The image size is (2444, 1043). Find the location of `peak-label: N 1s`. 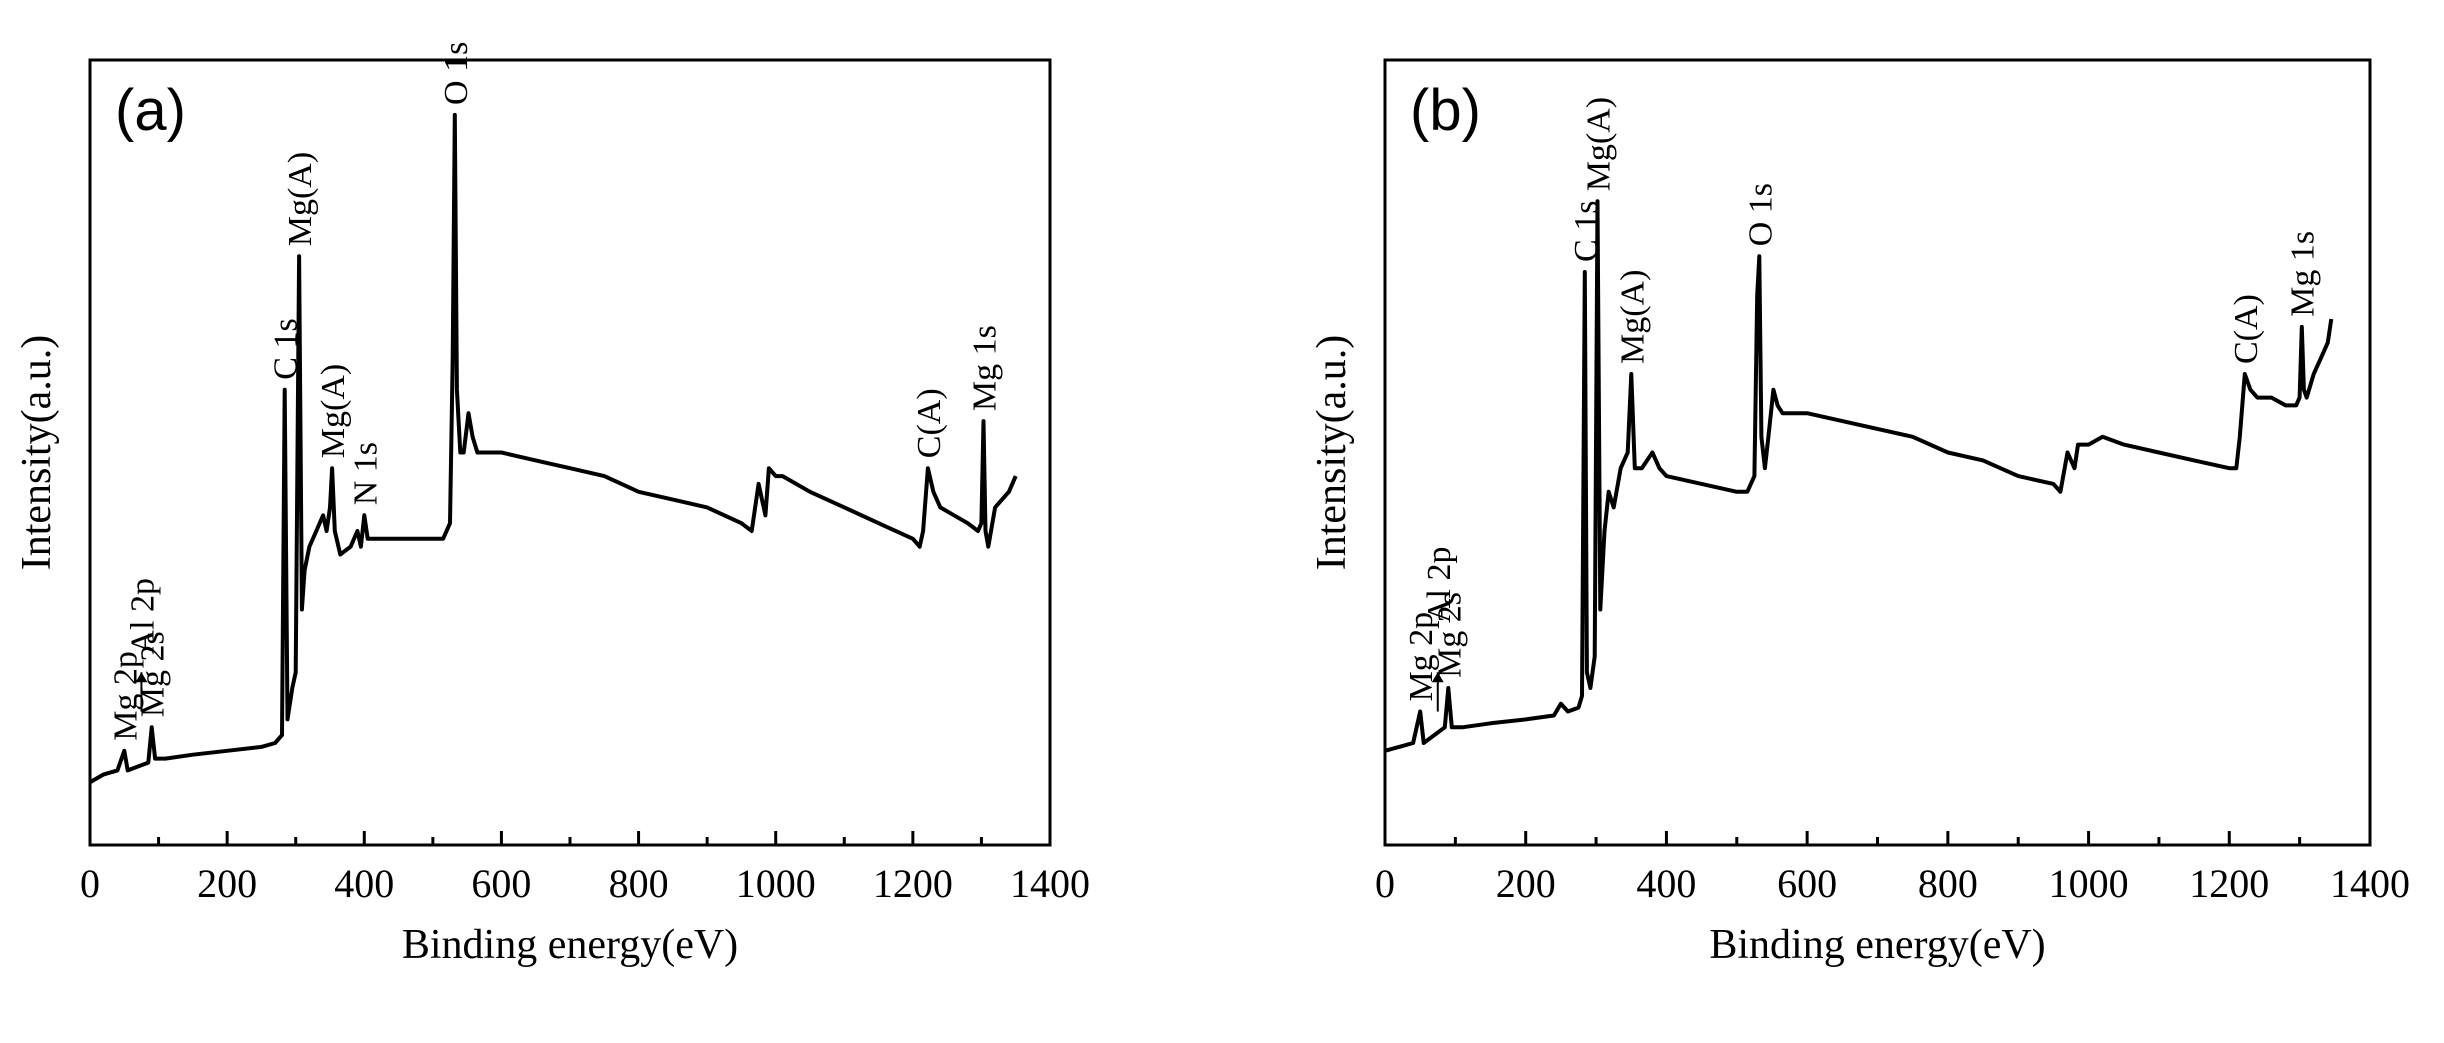

peak-label: N 1s is located at coordinates (365, 473).